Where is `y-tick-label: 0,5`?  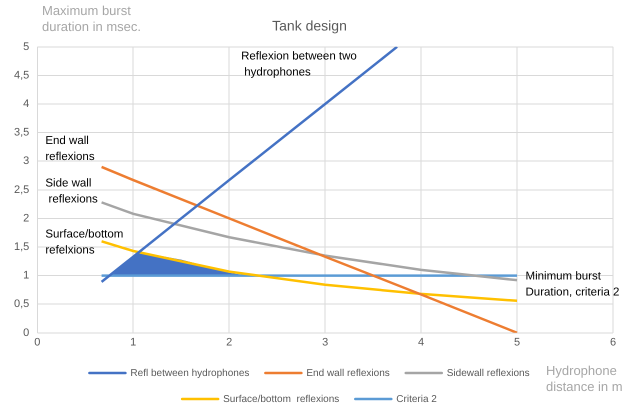
y-tick-label: 0,5 is located at coordinates (22, 304).